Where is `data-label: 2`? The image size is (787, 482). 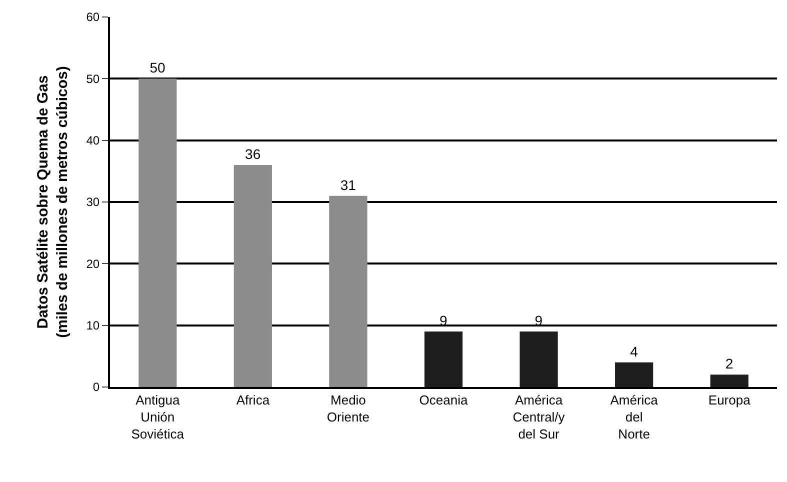
data-label: 2 is located at coordinates (729, 364).